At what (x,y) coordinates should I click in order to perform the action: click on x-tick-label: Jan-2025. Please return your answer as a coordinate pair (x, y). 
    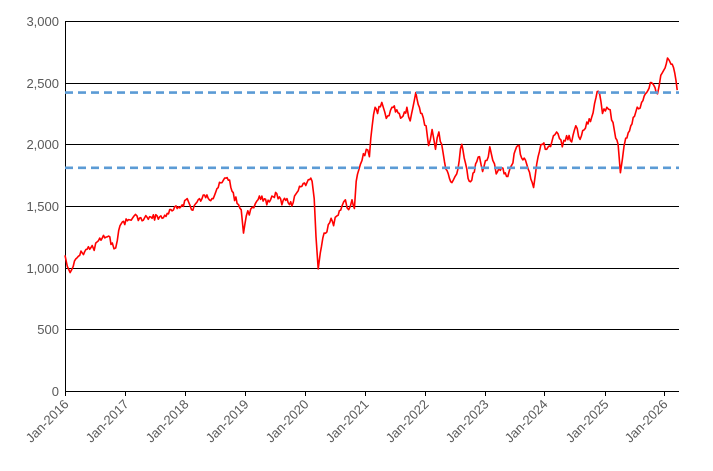
    Looking at the image, I should click on (587, 421).